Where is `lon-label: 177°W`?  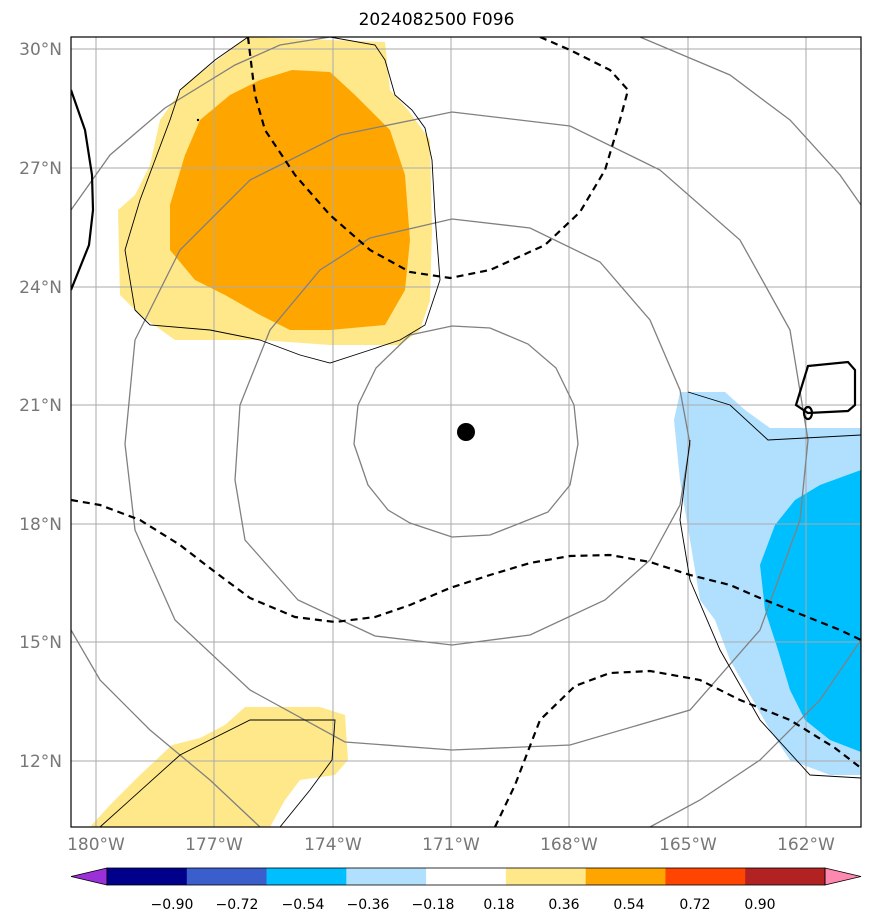 lon-label: 177°W is located at coordinates (214, 845).